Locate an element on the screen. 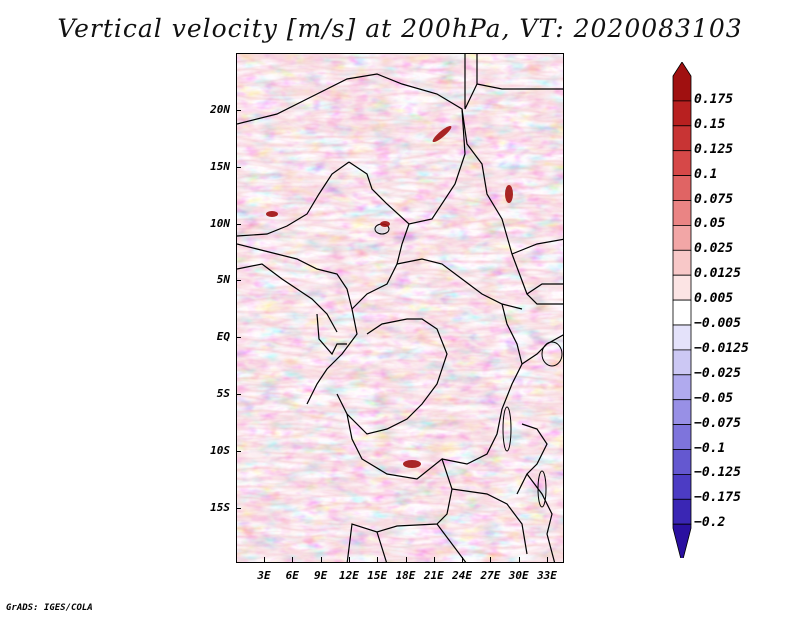 Image resolution: width=800 pixels, height=618 pixels. lon-label-24E: 24E is located at coordinates (462, 575).